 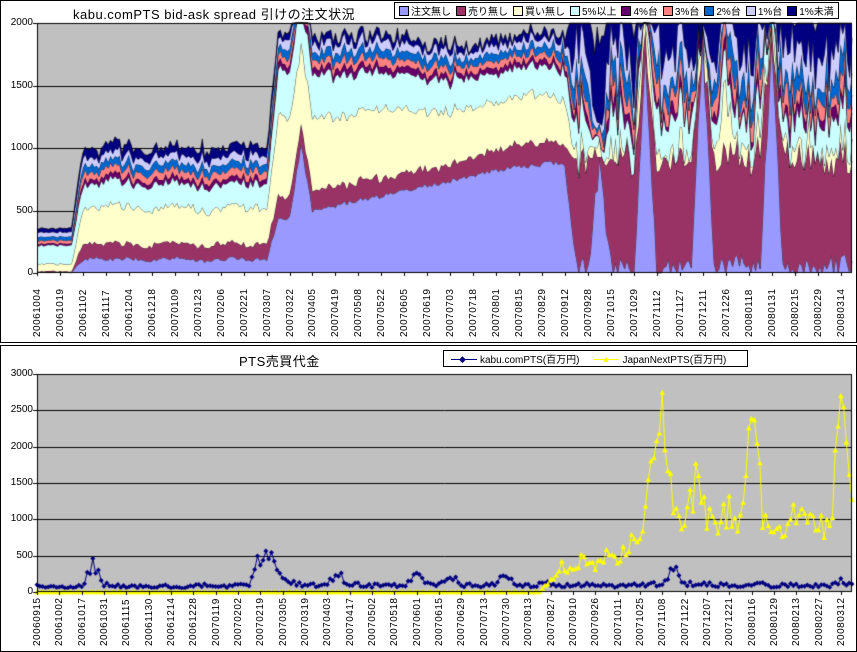 I want to click on x-axis-tick-label: 20071029, so click(x=634, y=313).